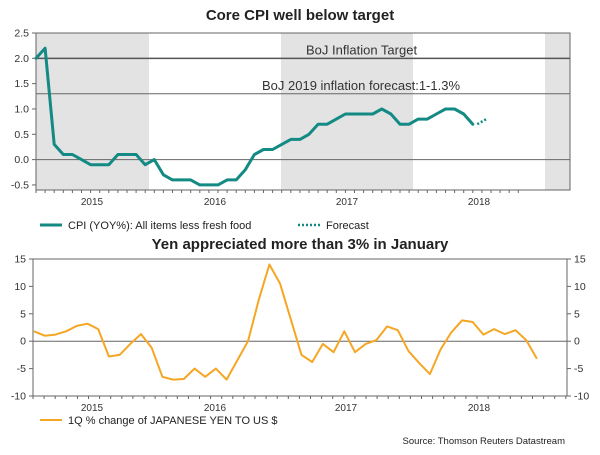 This screenshot has width=600, height=455. What do you see at coordinates (578, 369) in the screenshot?
I see `y-tick-label-right: -5` at bounding box center [578, 369].